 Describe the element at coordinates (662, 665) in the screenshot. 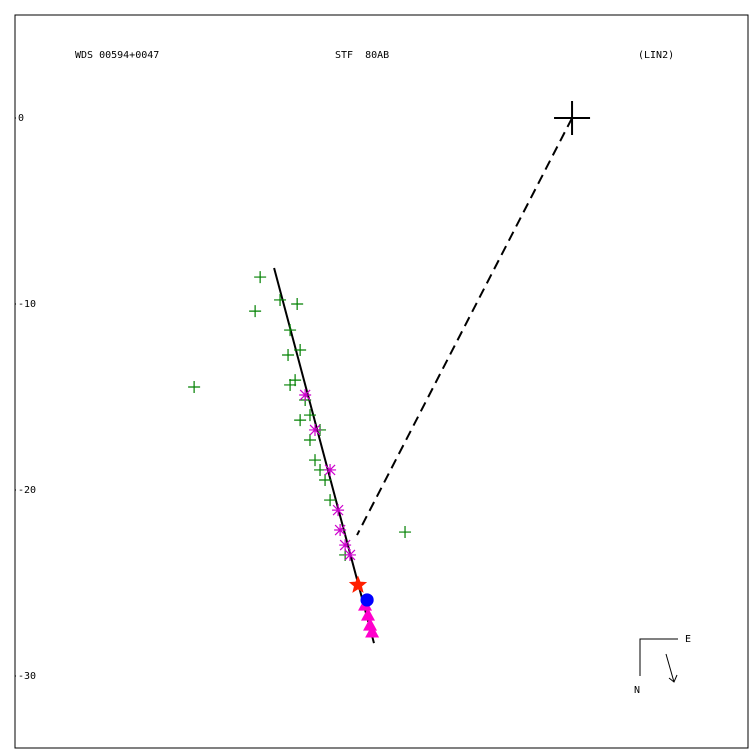

I see `compass: E N` at that location.